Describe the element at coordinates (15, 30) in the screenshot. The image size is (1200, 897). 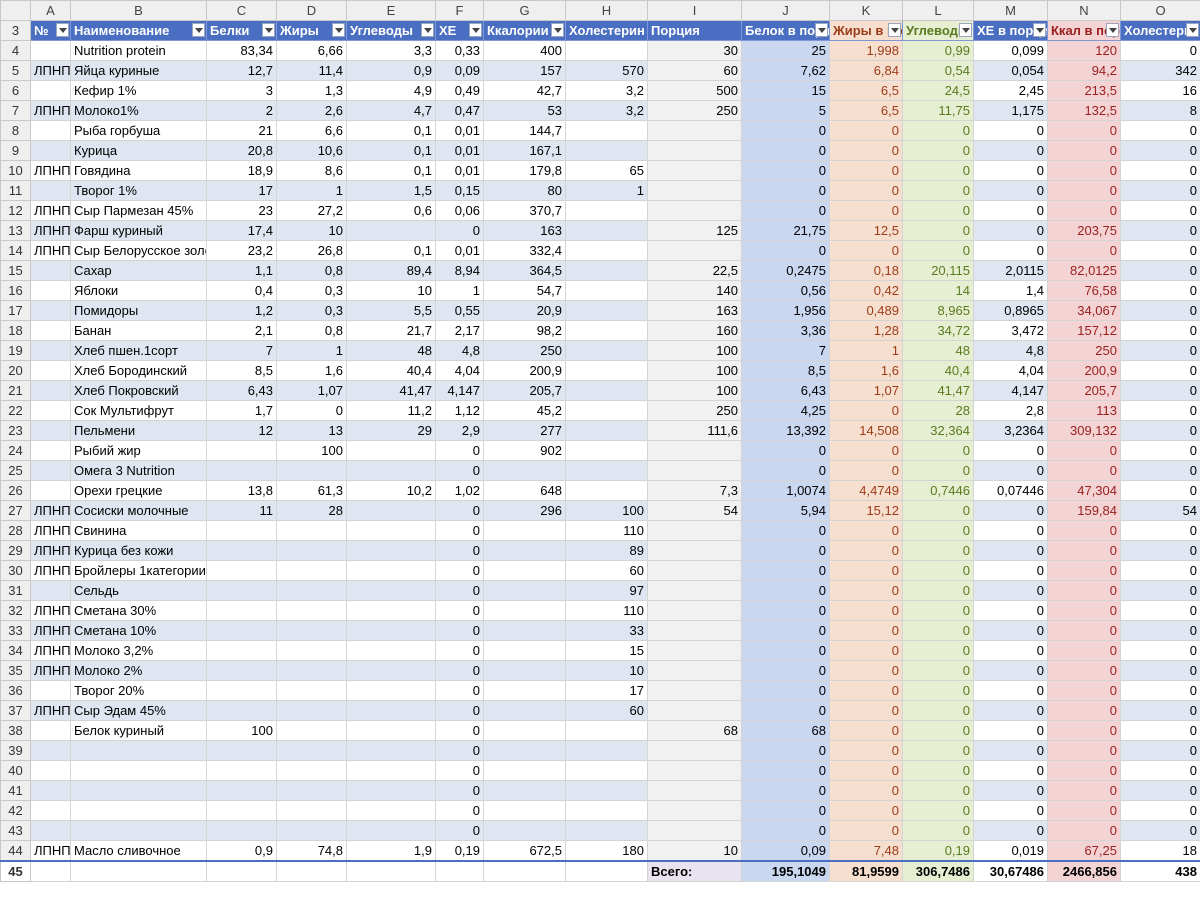
I see `row-number: 3` at that location.